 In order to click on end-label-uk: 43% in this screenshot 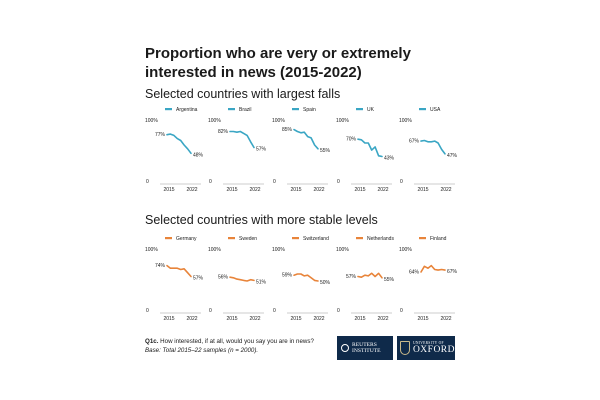, I will do `click(389, 158)`.